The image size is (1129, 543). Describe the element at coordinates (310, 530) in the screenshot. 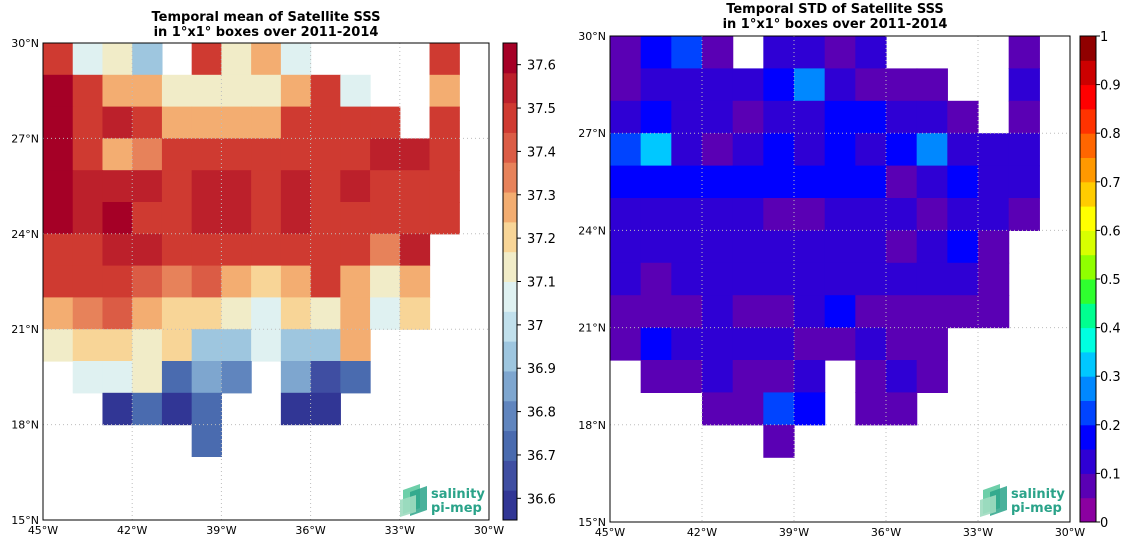

I see `x-tick-label: 36°W` at that location.